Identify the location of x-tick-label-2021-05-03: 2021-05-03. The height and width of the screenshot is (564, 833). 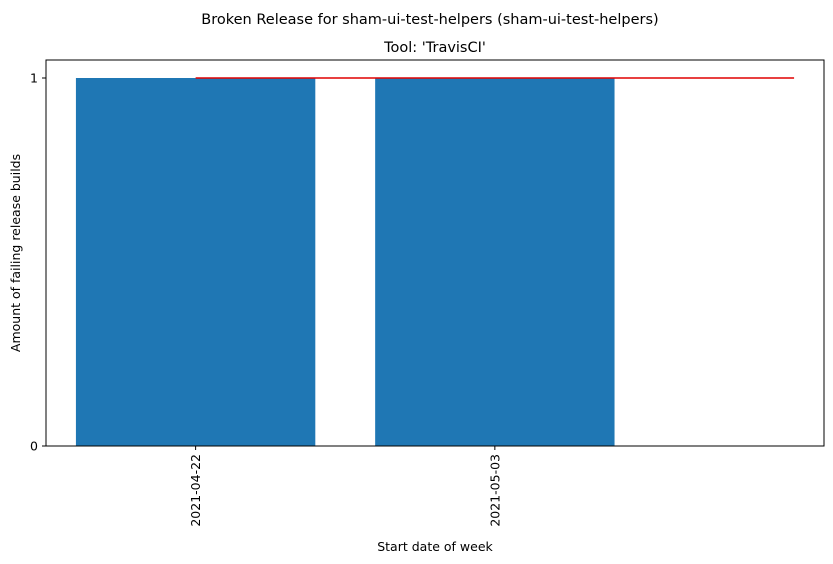
(494, 490).